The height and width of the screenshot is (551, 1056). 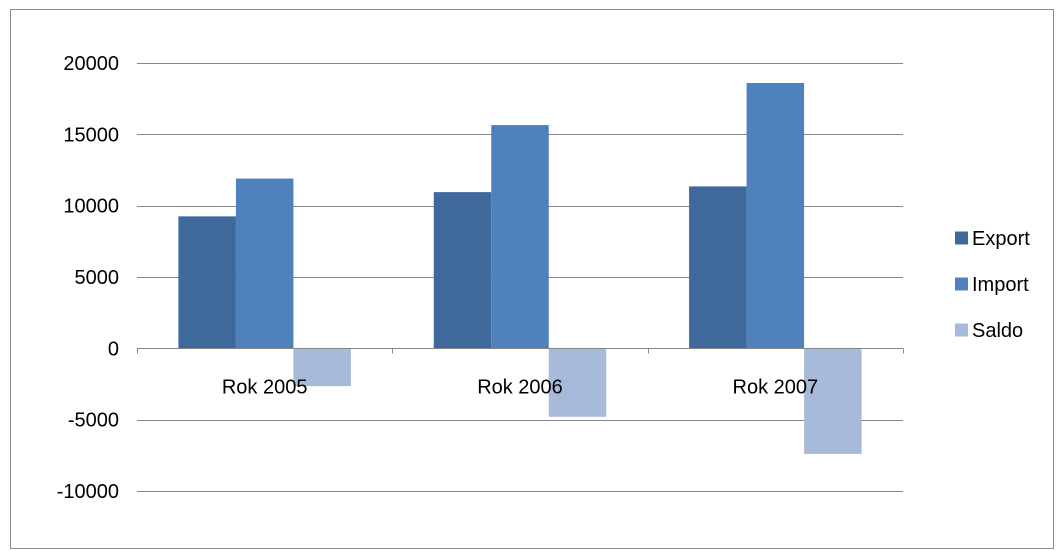 What do you see at coordinates (520, 351) in the screenshot?
I see `x-axis` at bounding box center [520, 351].